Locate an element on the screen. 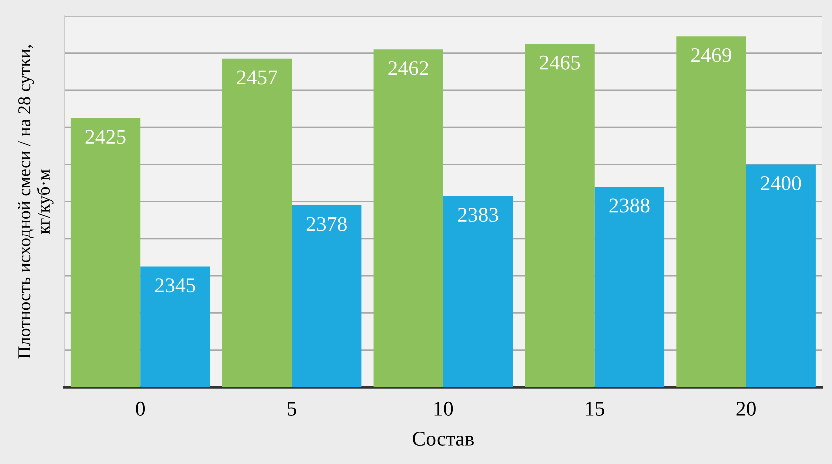  data-label: 2469 is located at coordinates (712, 55).